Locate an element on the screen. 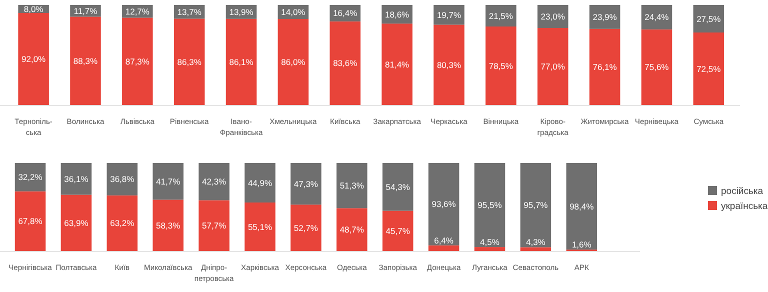 The height and width of the screenshot is (292, 768). data-label: 88,3% is located at coordinates (85, 61).